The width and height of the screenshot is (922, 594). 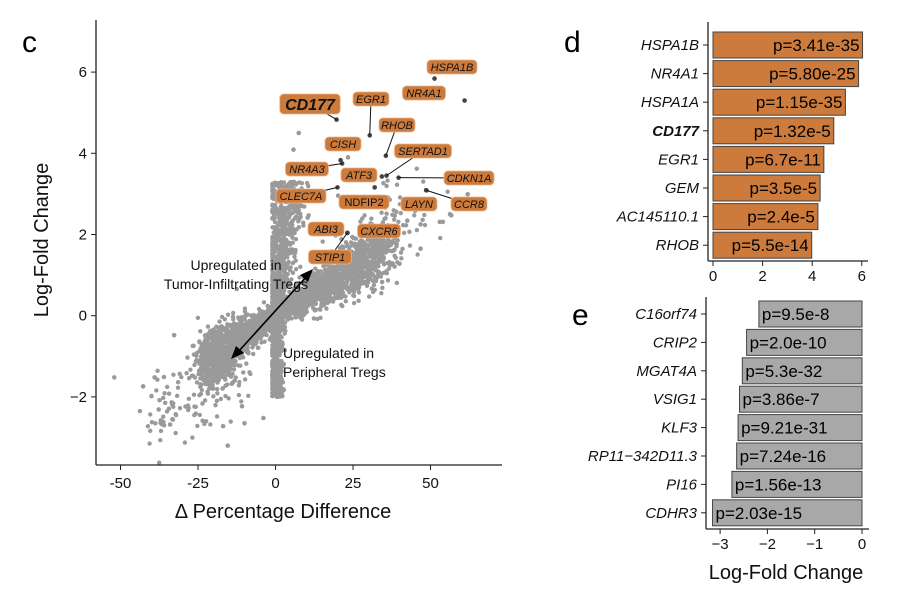 What do you see at coordinates (682, 188) in the screenshot?
I see `category-label: GEM` at bounding box center [682, 188].